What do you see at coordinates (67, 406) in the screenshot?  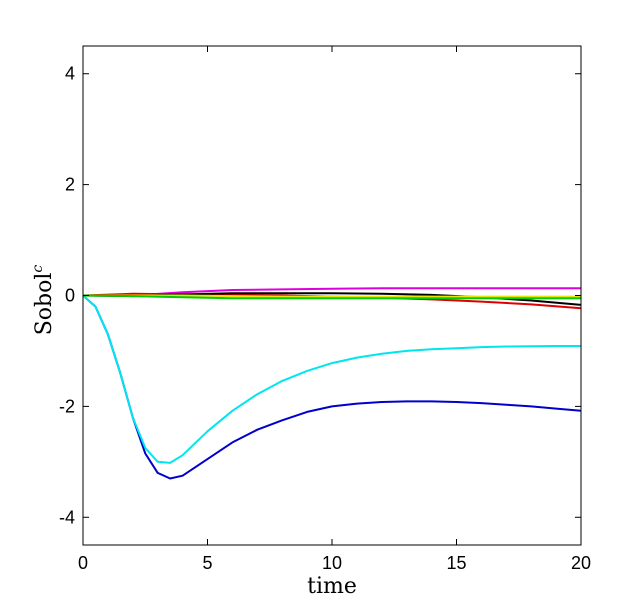 I see `y-tick-label: -2` at bounding box center [67, 406].